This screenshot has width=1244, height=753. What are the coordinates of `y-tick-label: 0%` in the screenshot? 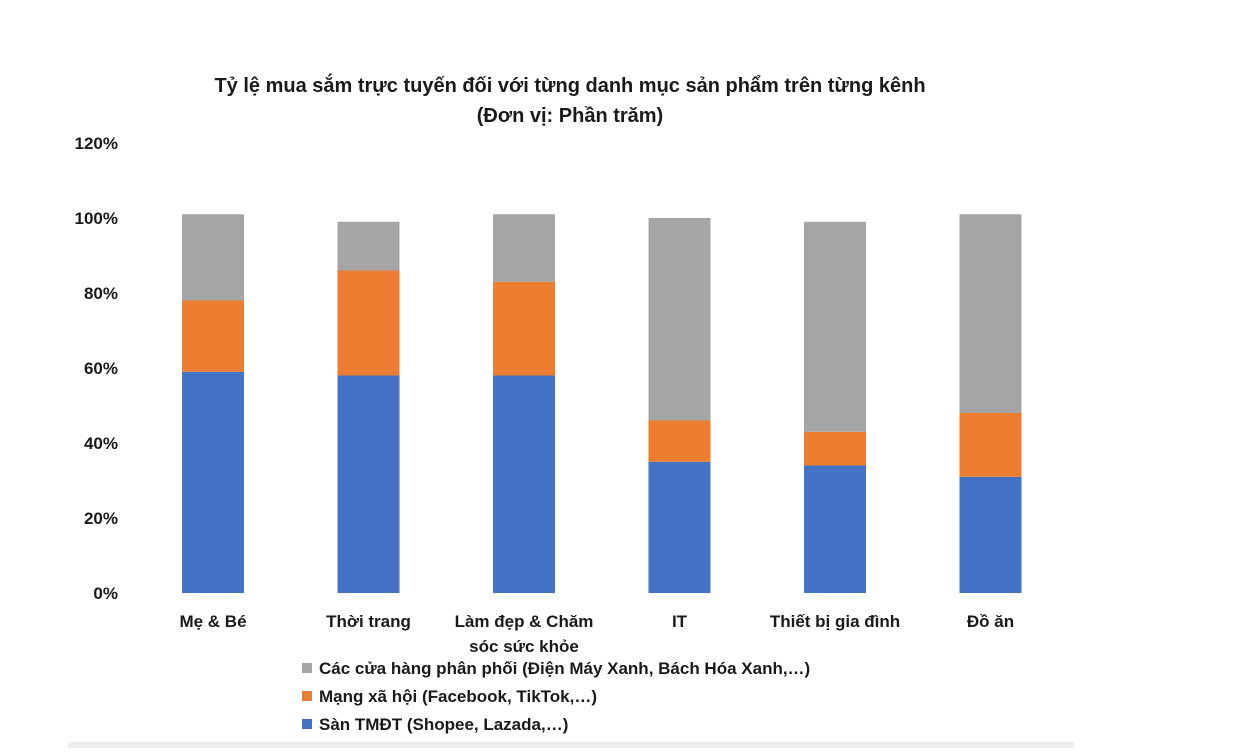 It's located at (105, 593).